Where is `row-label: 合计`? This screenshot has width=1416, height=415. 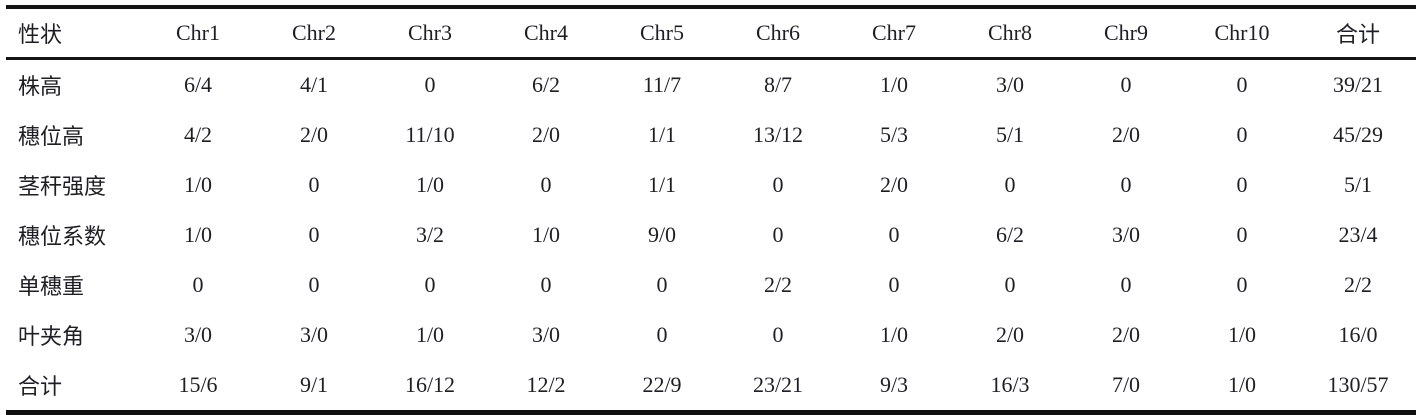 row-label: 合计 is located at coordinates (40, 386).